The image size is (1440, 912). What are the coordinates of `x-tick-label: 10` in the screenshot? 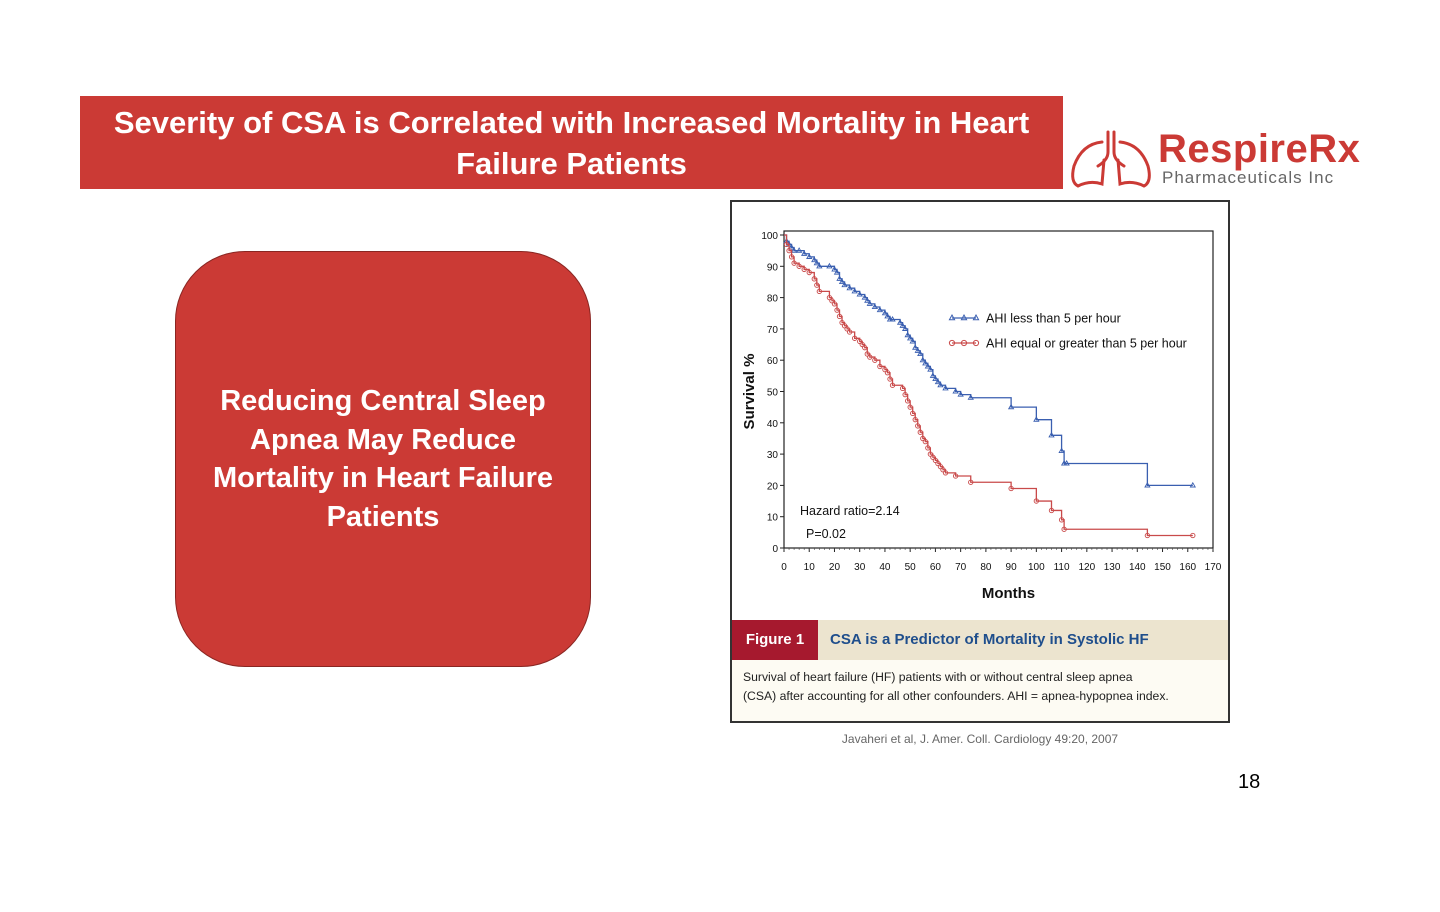 It's located at (810, 567).